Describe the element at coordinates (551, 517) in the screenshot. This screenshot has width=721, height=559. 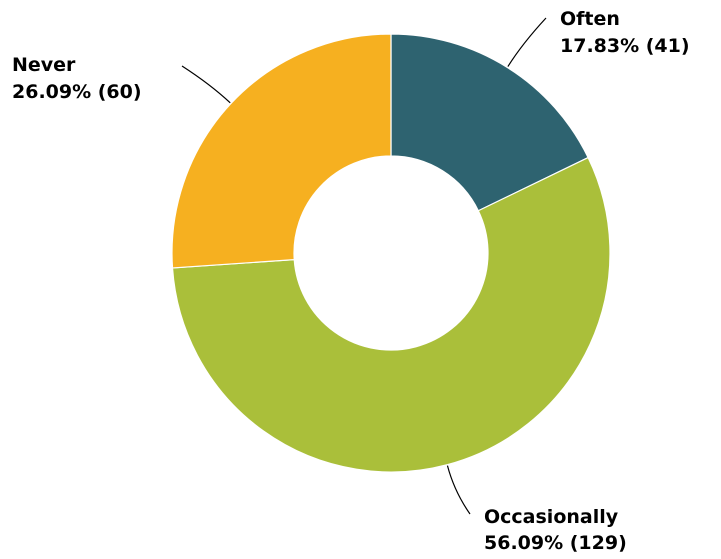
I see `slice-label-occasionally-name: Occasionally` at that location.